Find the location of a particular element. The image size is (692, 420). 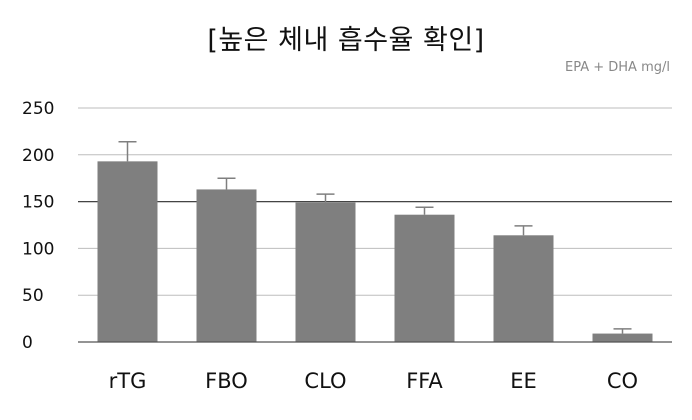

y-tick-label: 250 is located at coordinates (38, 109).